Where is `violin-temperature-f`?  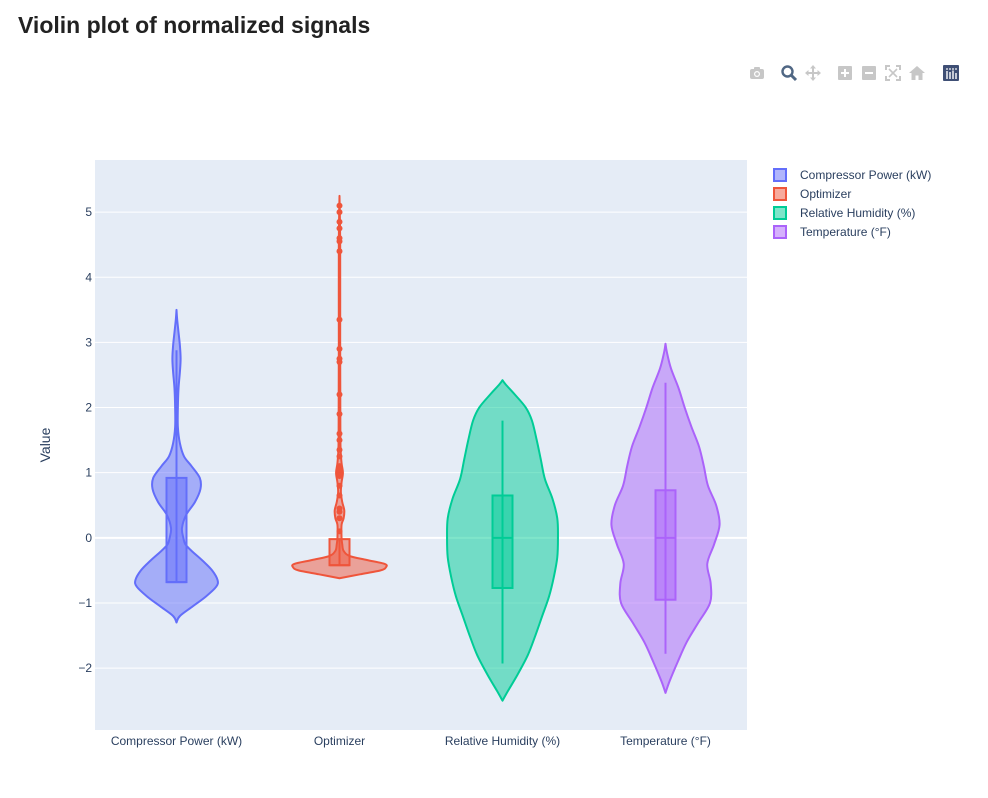 violin-temperature-f is located at coordinates (665, 518).